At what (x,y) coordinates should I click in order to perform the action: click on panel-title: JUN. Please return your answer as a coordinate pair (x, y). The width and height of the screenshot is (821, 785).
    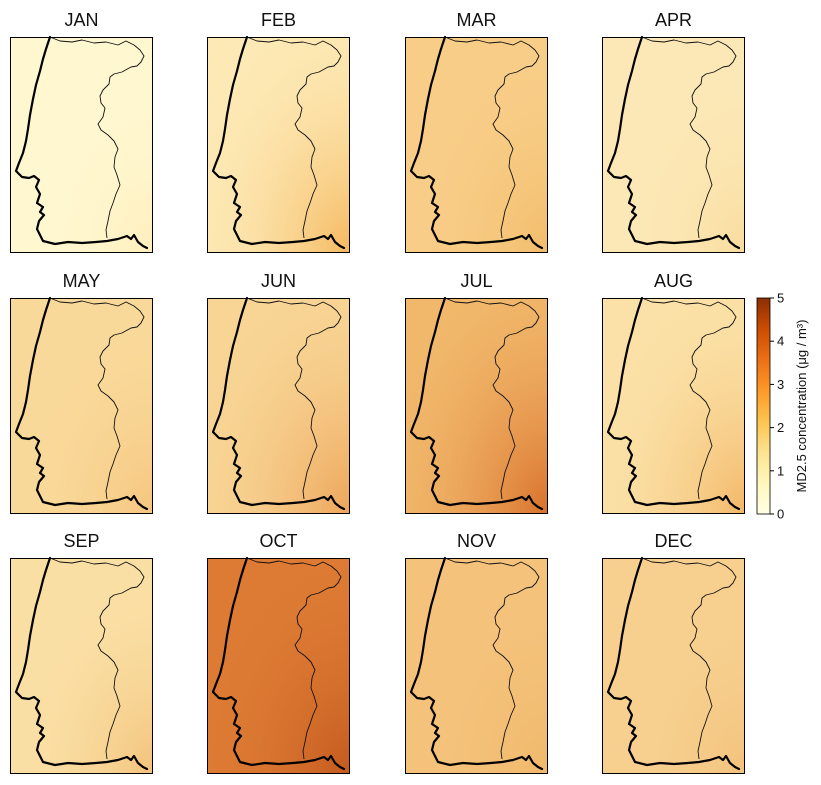
    Looking at the image, I should click on (278, 281).